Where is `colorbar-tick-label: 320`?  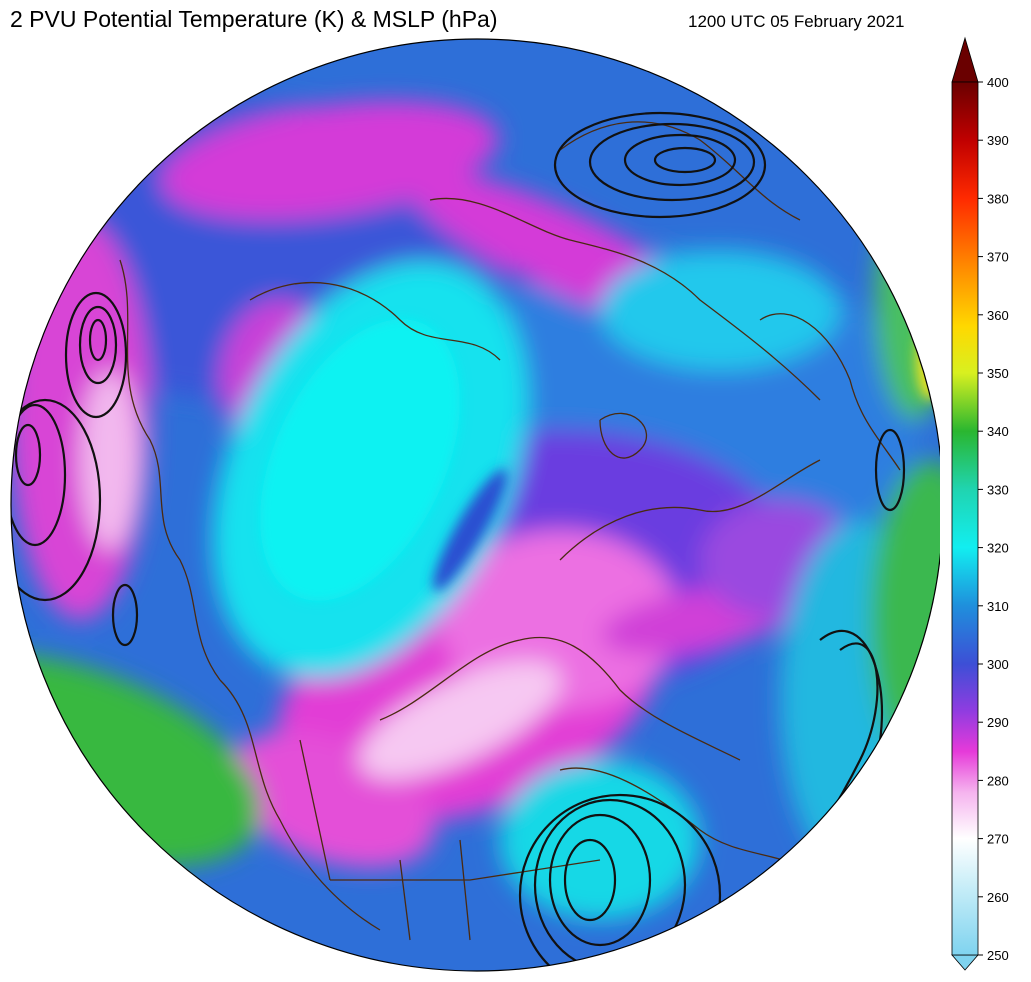 colorbar-tick-label: 320 is located at coordinates (998, 548).